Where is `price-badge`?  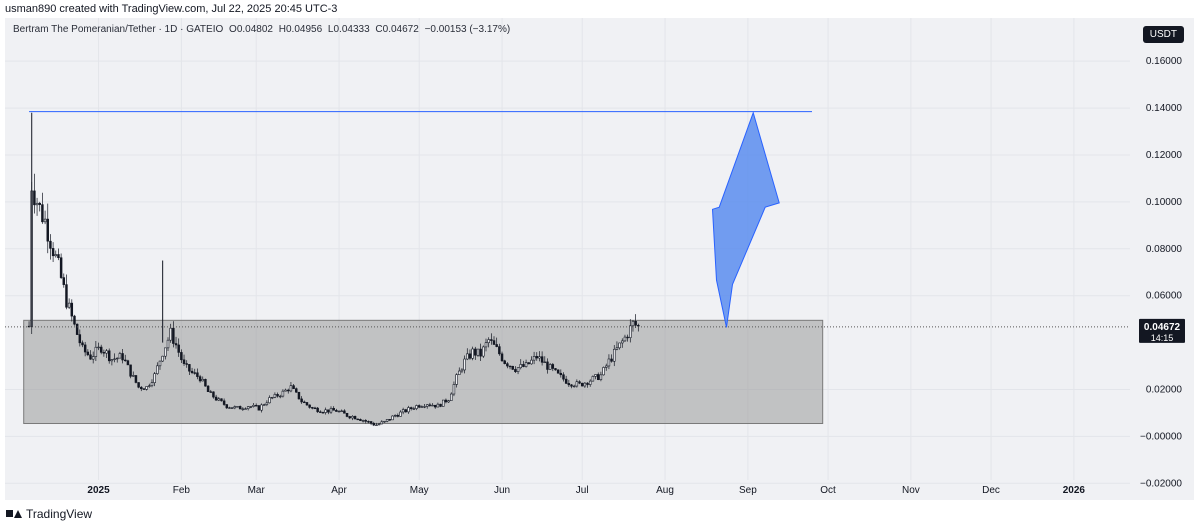
price-badge is located at coordinates (1162, 330).